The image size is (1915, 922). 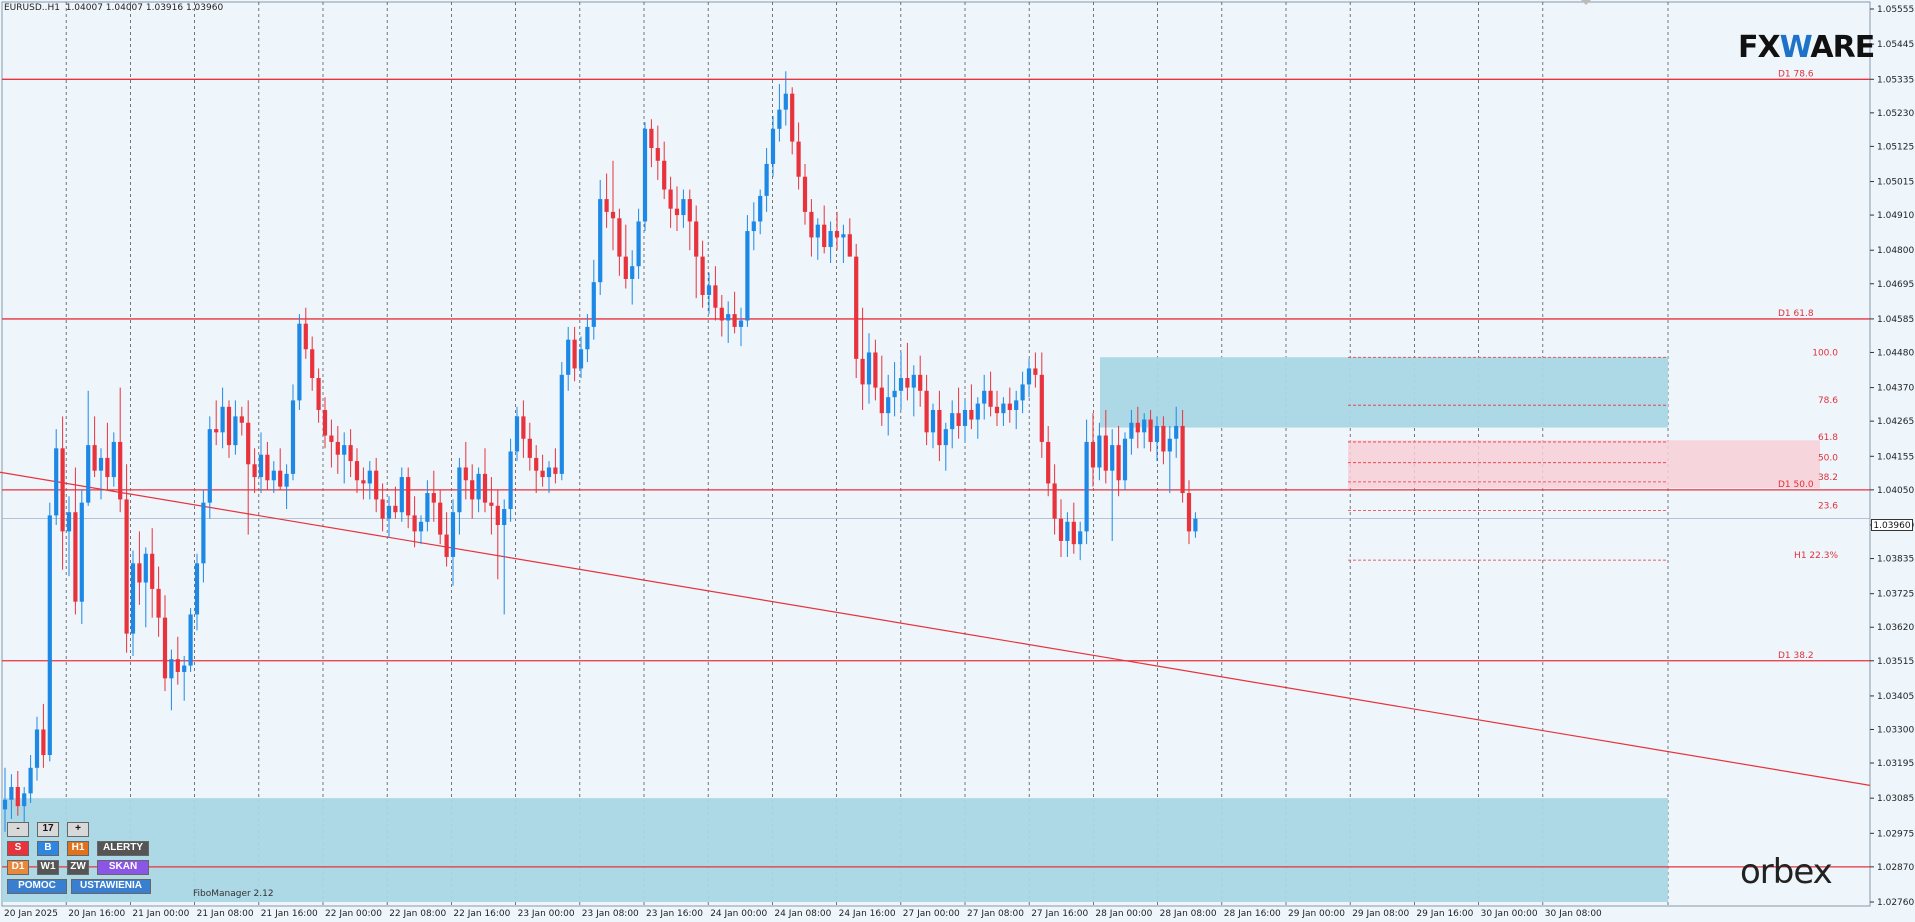 What do you see at coordinates (123, 867) in the screenshot?
I see `scan-button: SKAN` at bounding box center [123, 867].